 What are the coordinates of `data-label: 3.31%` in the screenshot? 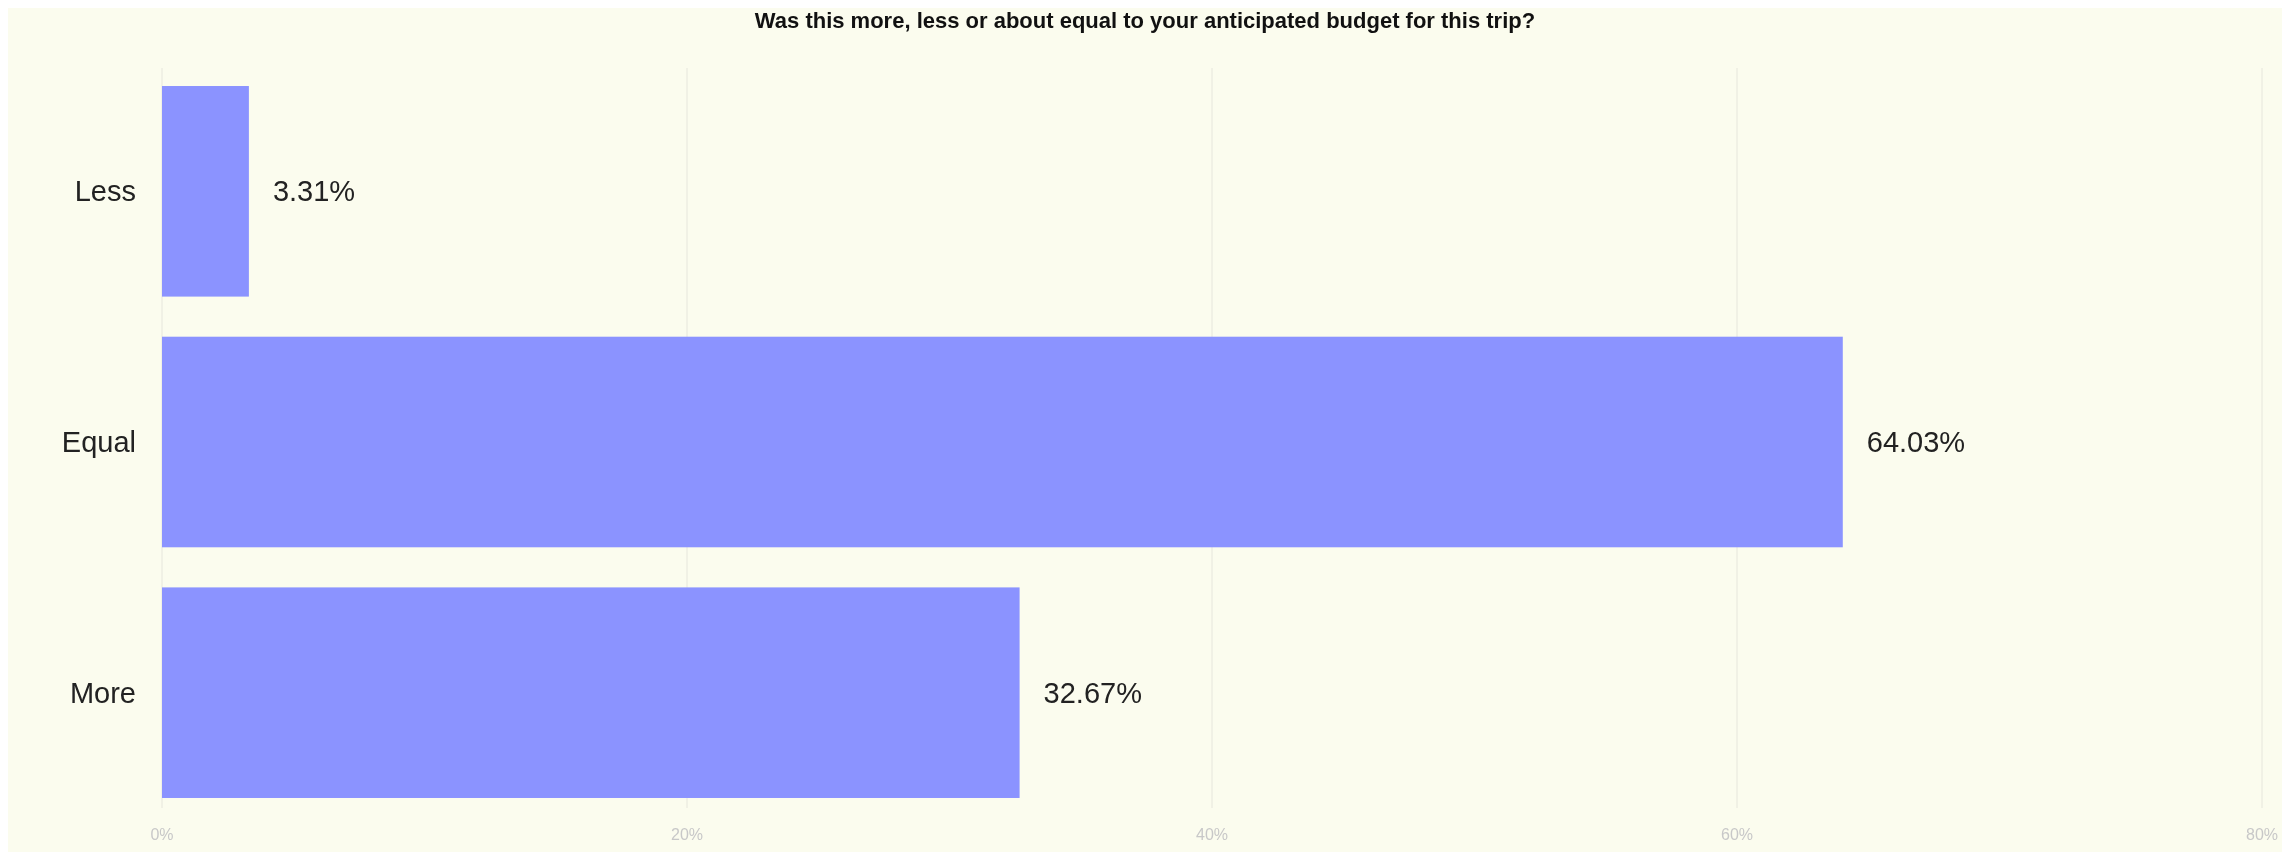 It's located at (314, 191).